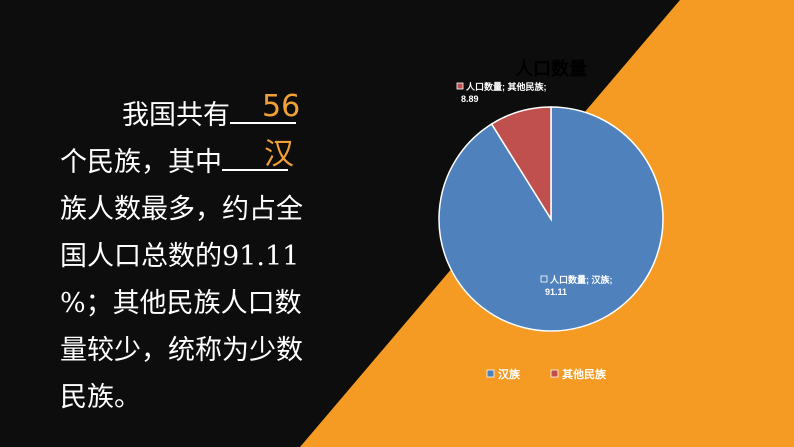 This screenshot has width=794, height=447. I want to click on legend-swatch-others, so click(554, 373).